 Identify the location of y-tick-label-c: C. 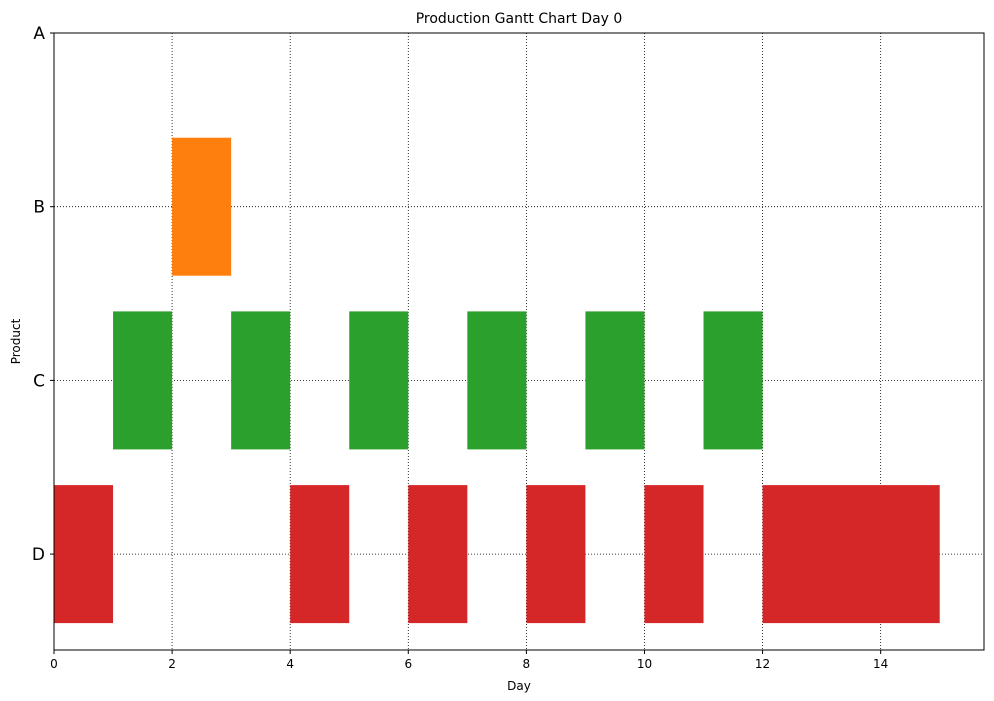
(39, 381).